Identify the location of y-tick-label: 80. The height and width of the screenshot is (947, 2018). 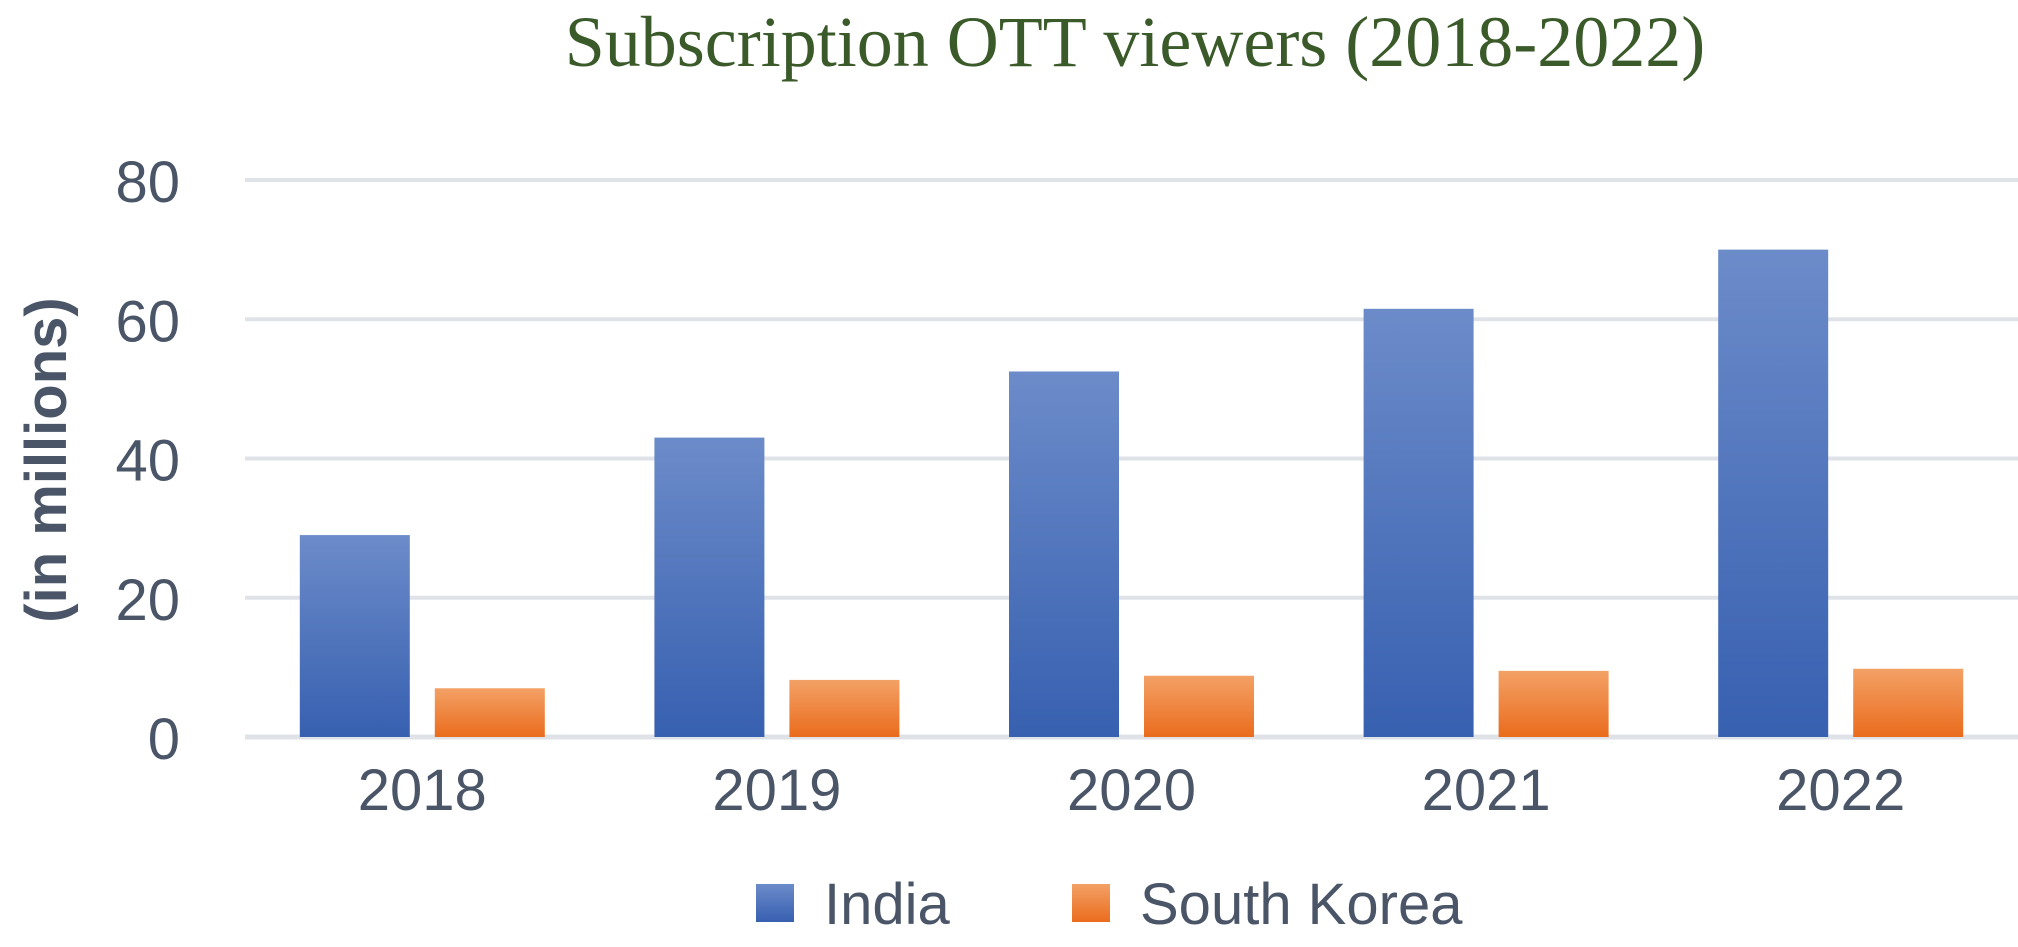
(147, 182).